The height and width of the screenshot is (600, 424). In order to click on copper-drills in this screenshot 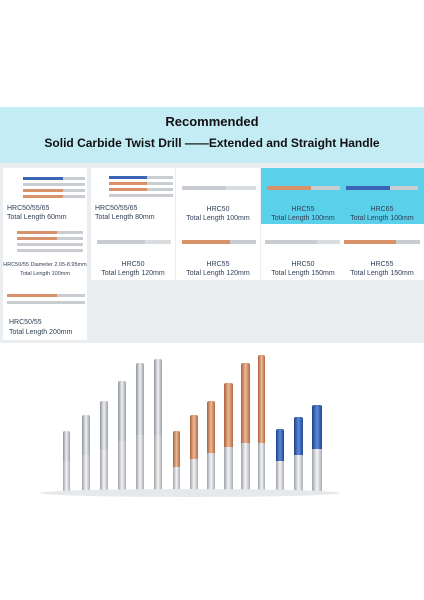, I will do `click(219, 423)`.